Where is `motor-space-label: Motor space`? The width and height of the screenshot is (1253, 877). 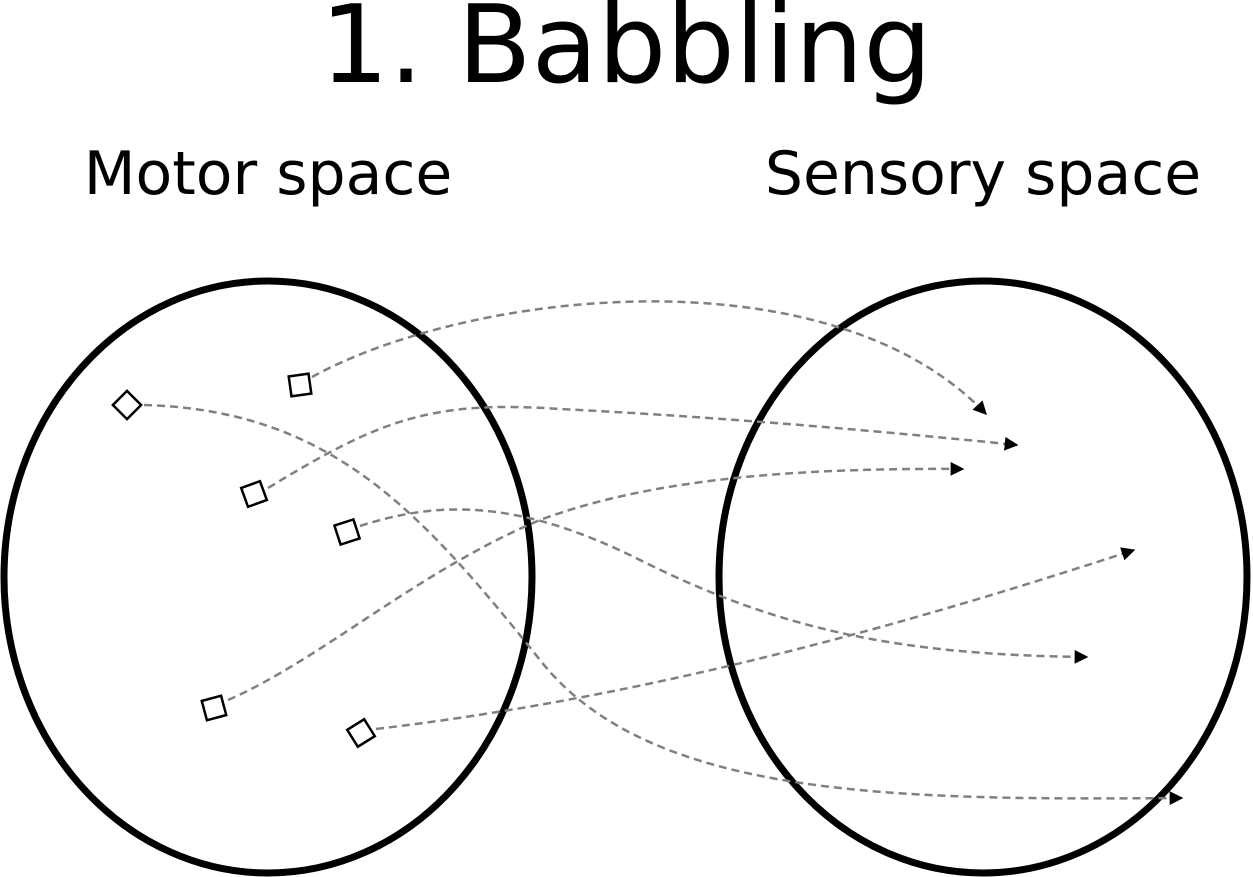
motor-space-label: Motor space is located at coordinates (268, 174).